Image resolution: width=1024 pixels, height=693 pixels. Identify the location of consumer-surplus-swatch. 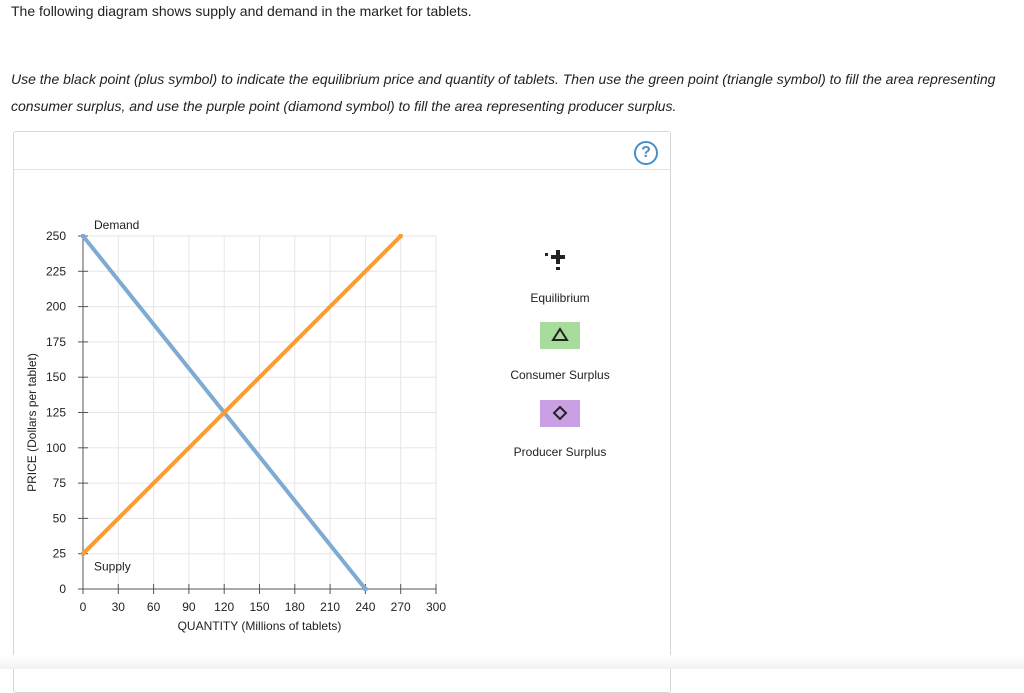
(560, 335).